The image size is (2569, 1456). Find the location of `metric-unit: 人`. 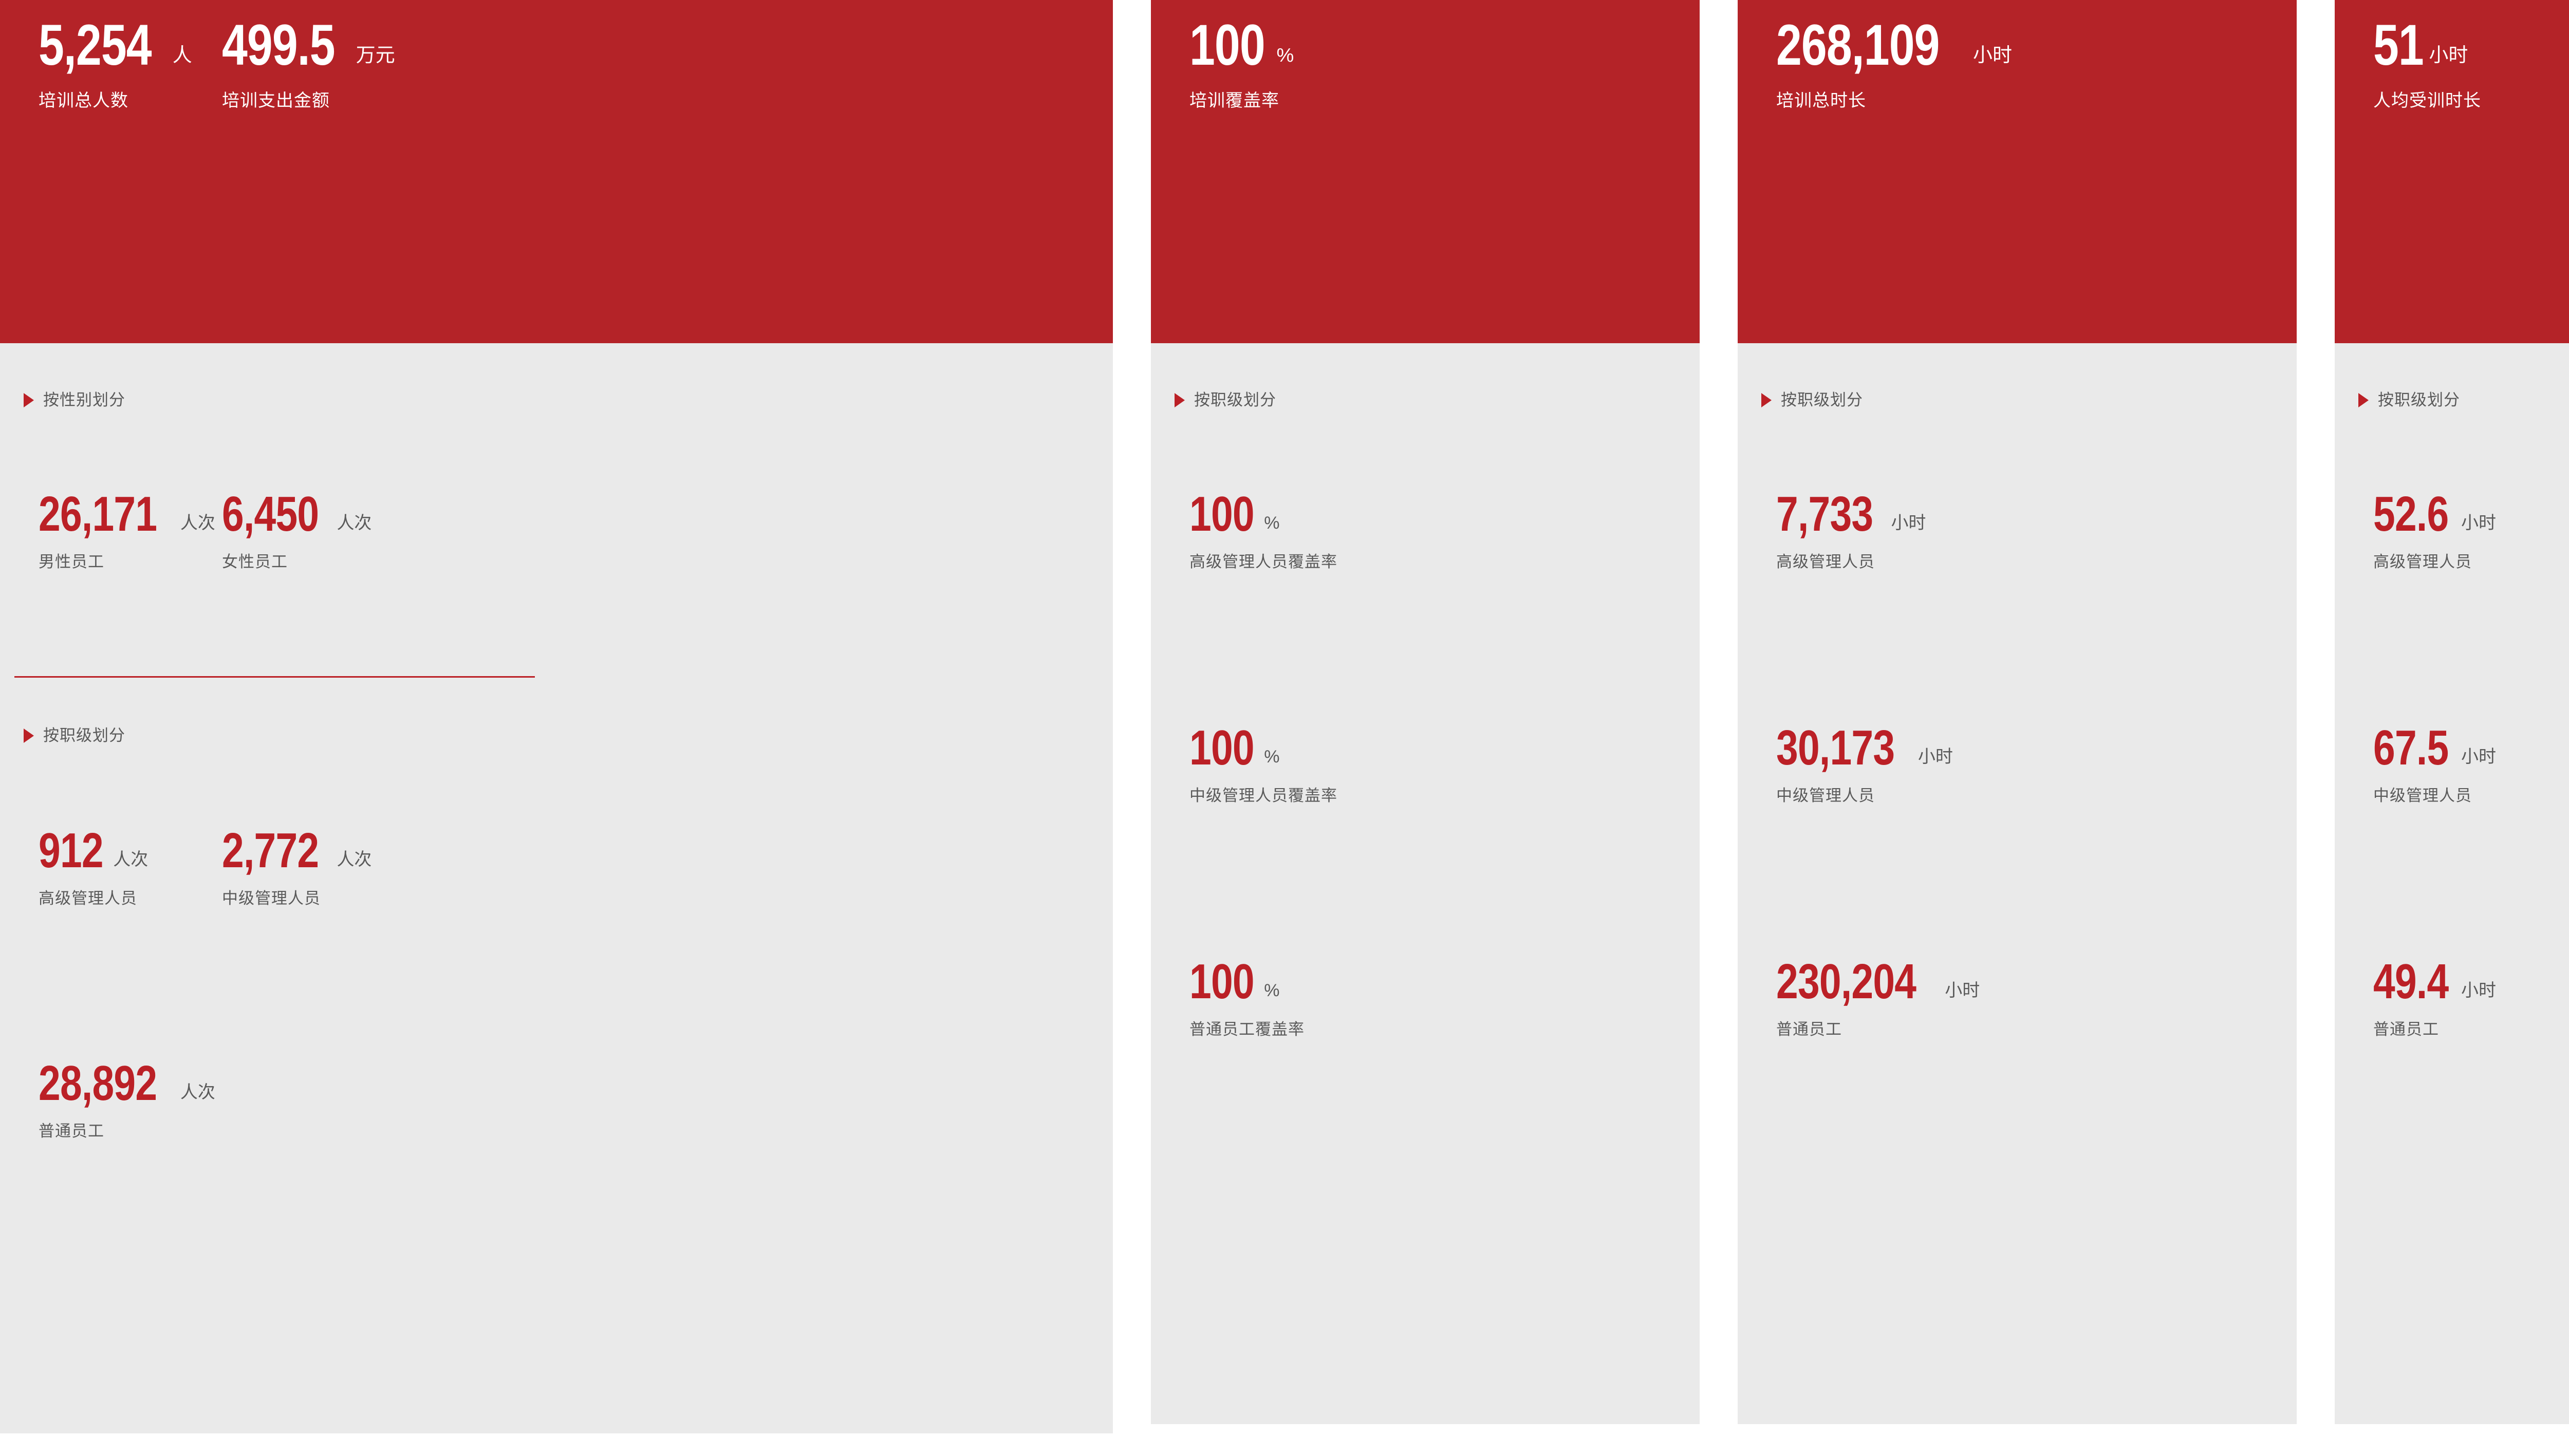

metric-unit: 人 is located at coordinates (182, 55).